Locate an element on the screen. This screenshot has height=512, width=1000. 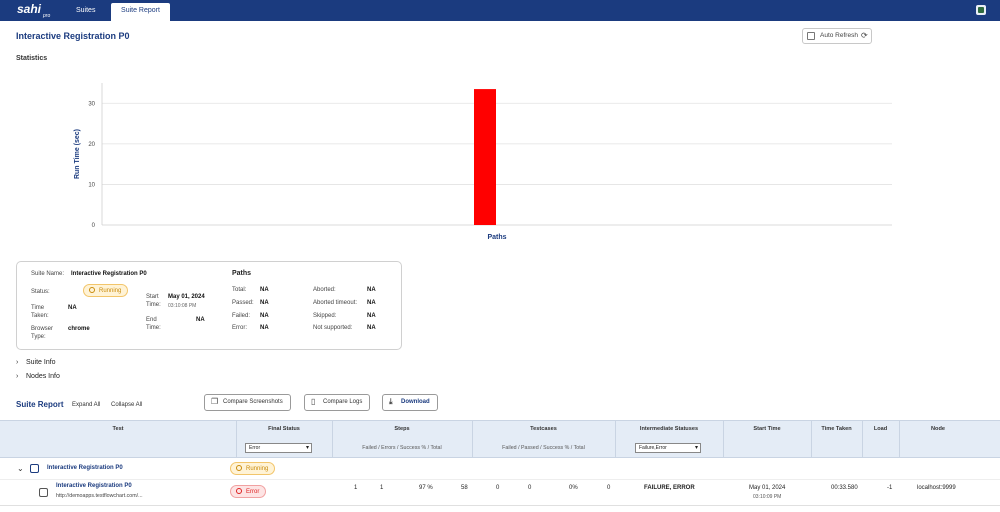
steps-subheader: Failed / Errors / Success % / Total is located at coordinates (402, 448).